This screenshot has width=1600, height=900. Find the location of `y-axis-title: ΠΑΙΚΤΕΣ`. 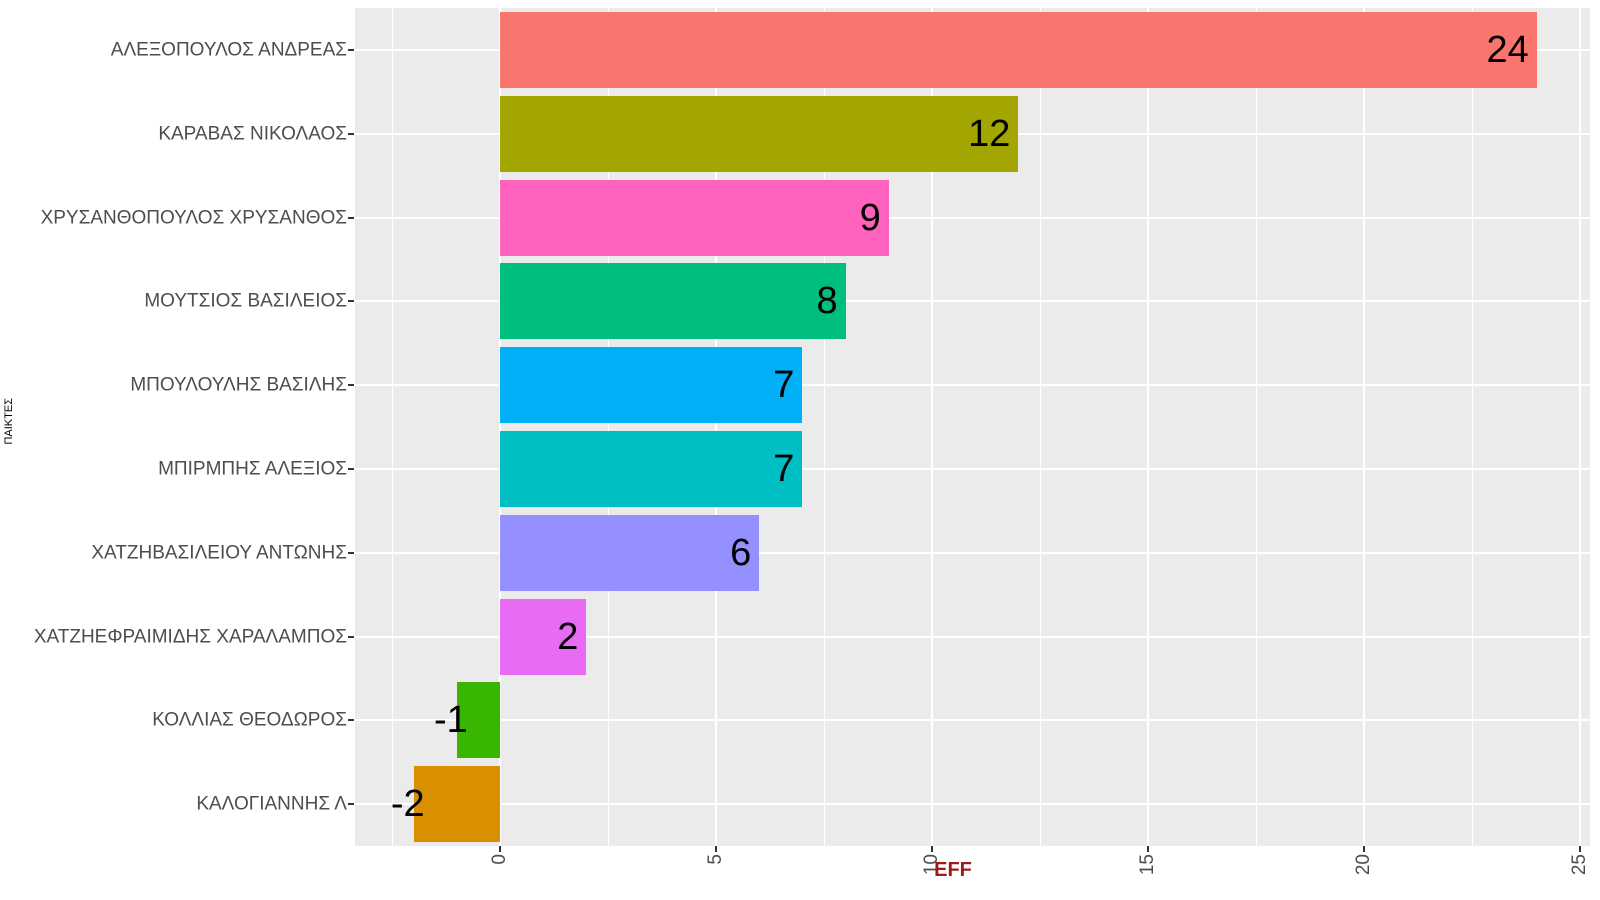

y-axis-title: ΠΑΙΚΤΕΣ is located at coordinates (9, 421).